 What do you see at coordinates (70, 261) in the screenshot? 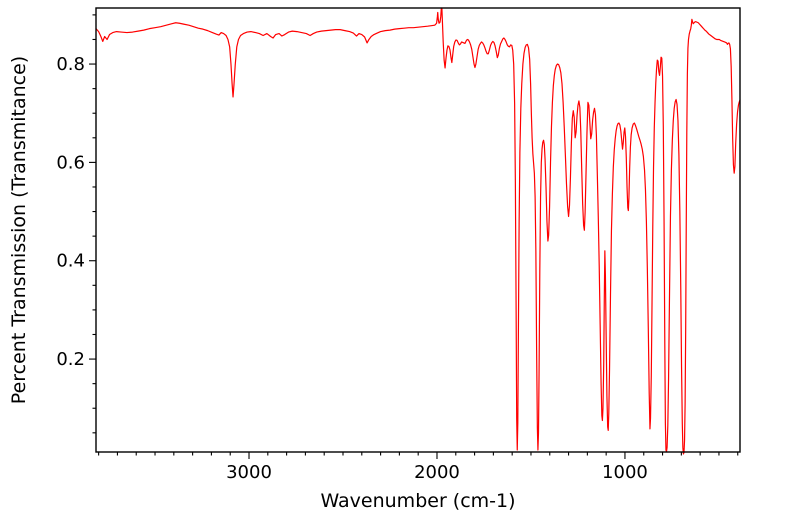
I see `y-tick-label: 0.4` at bounding box center [70, 261].